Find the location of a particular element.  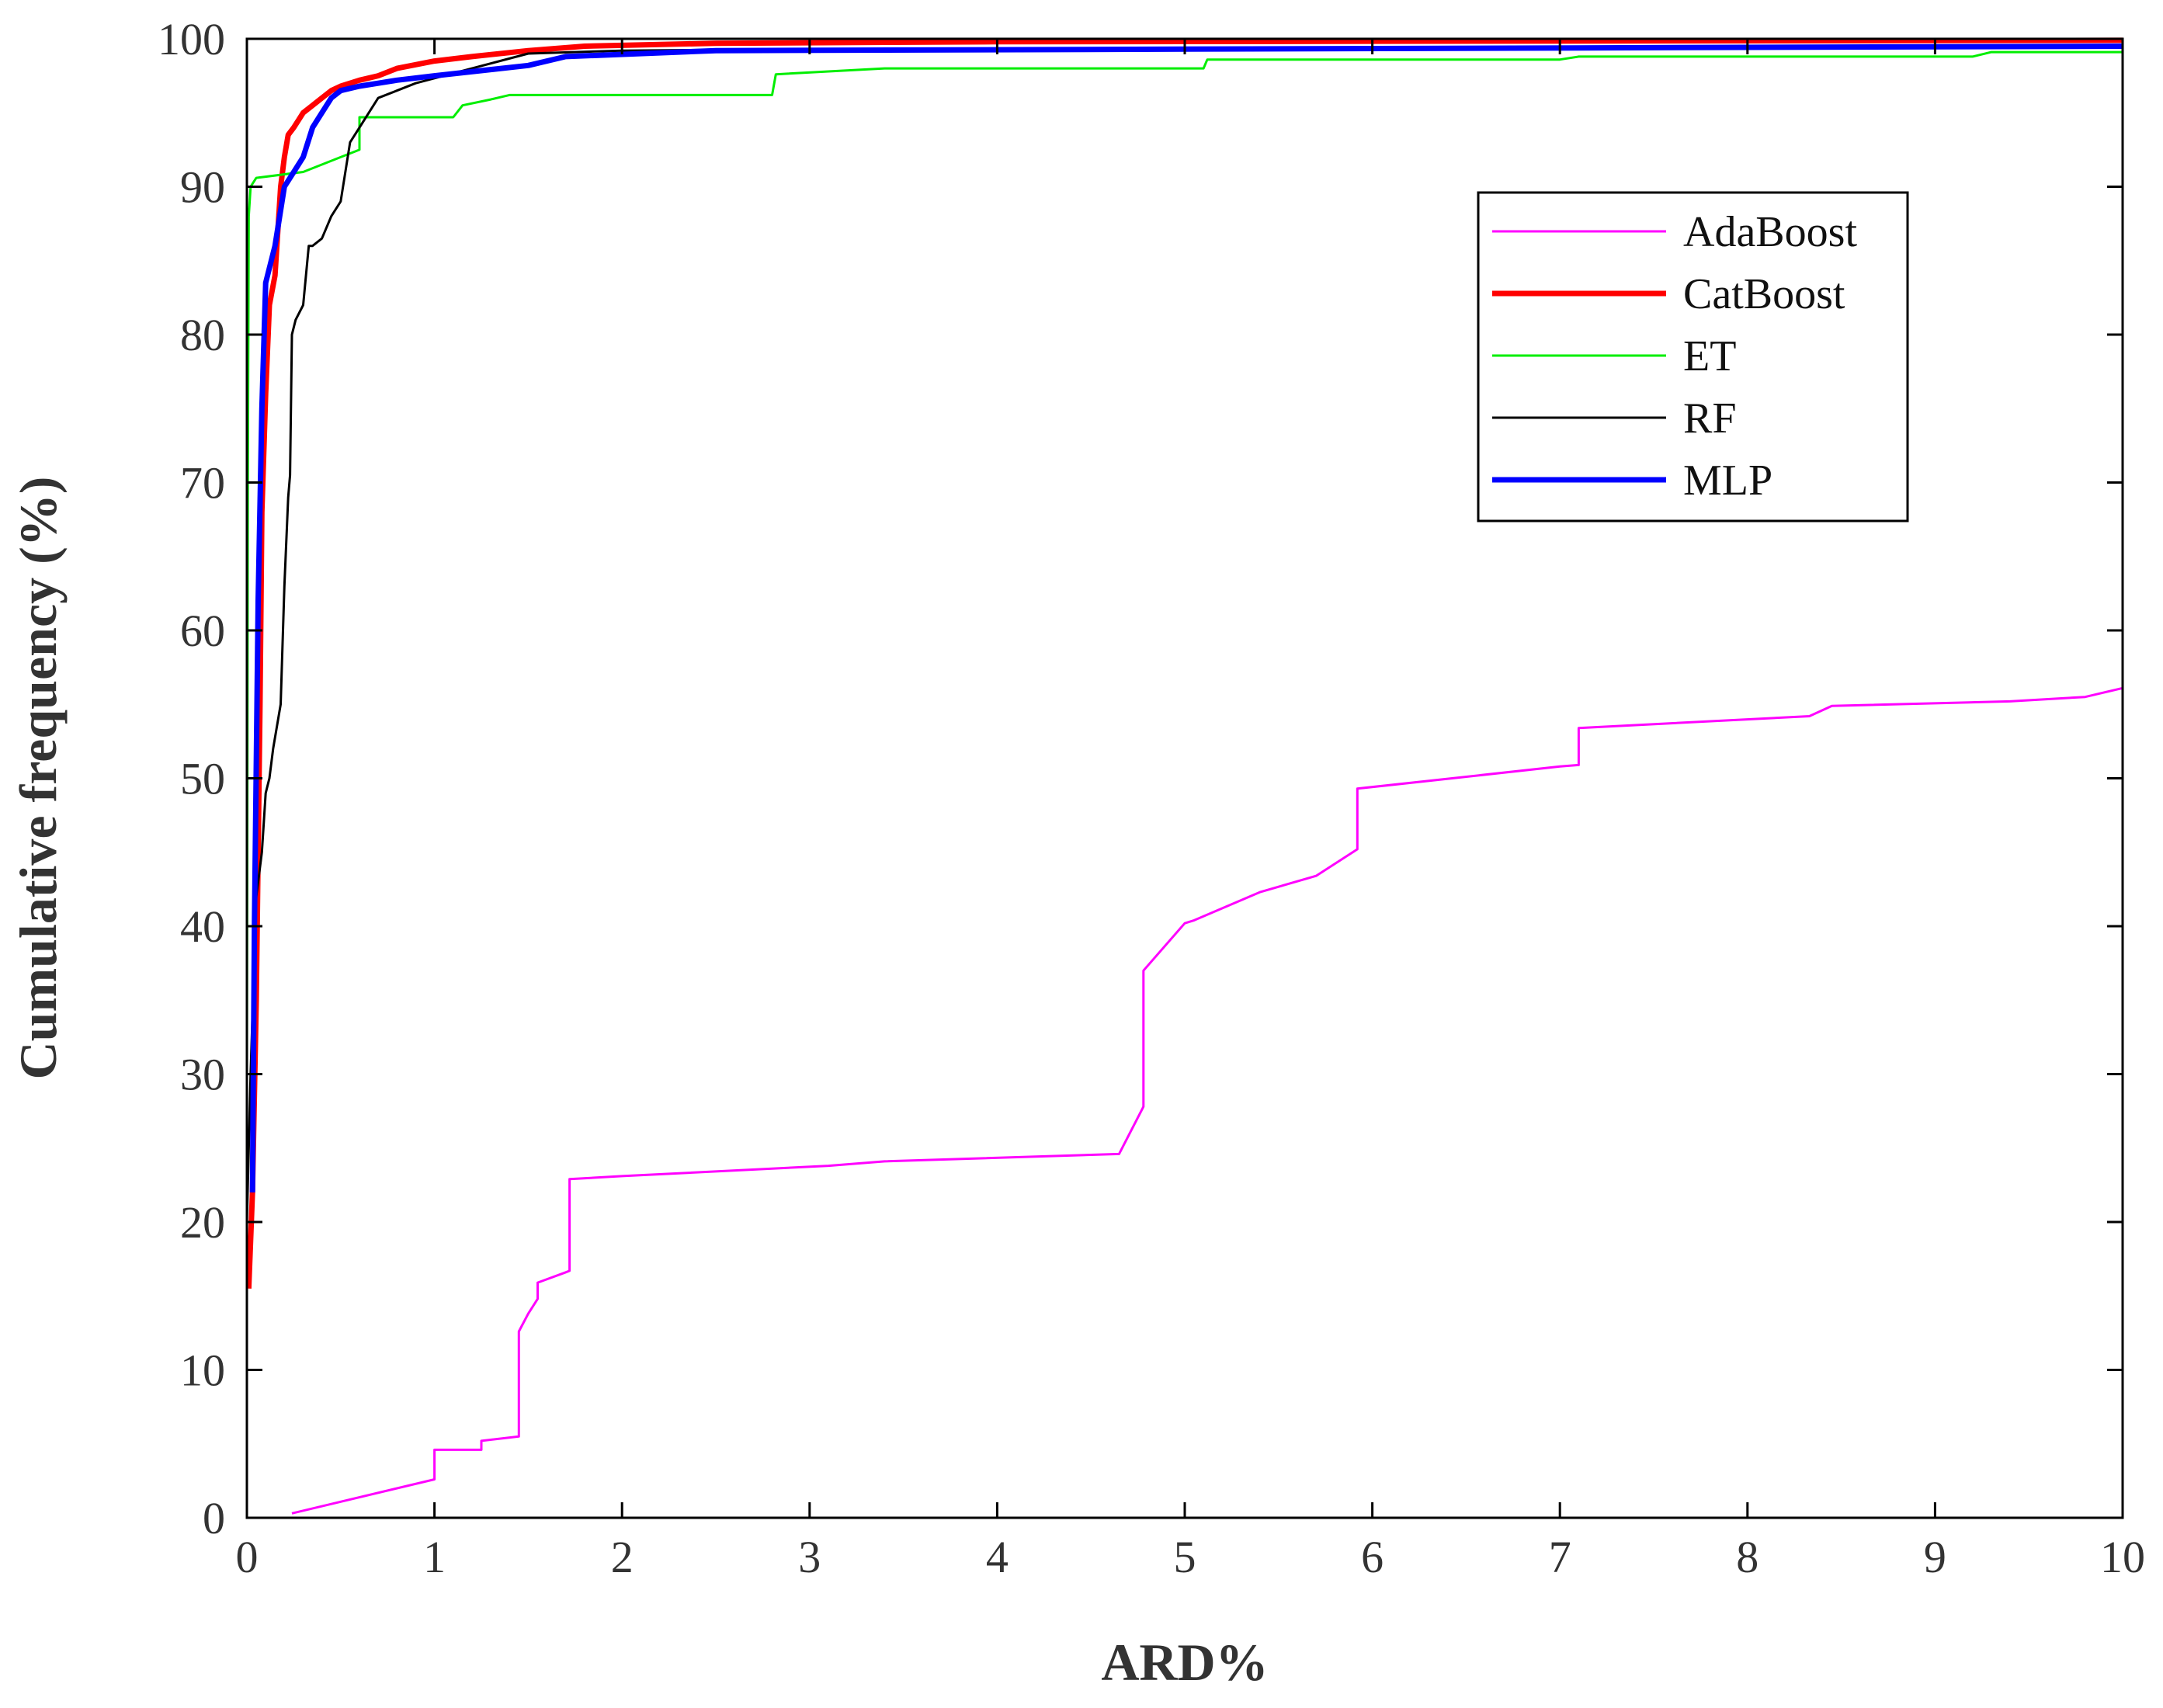

x-tick-label: 8 is located at coordinates (1747, 1557).